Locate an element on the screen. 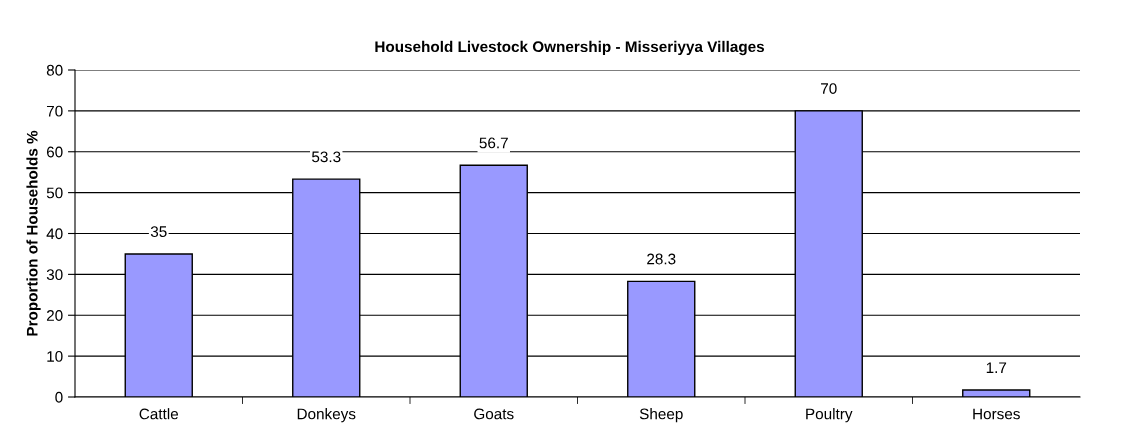  x-tick-label: Sheep is located at coordinates (661, 415).